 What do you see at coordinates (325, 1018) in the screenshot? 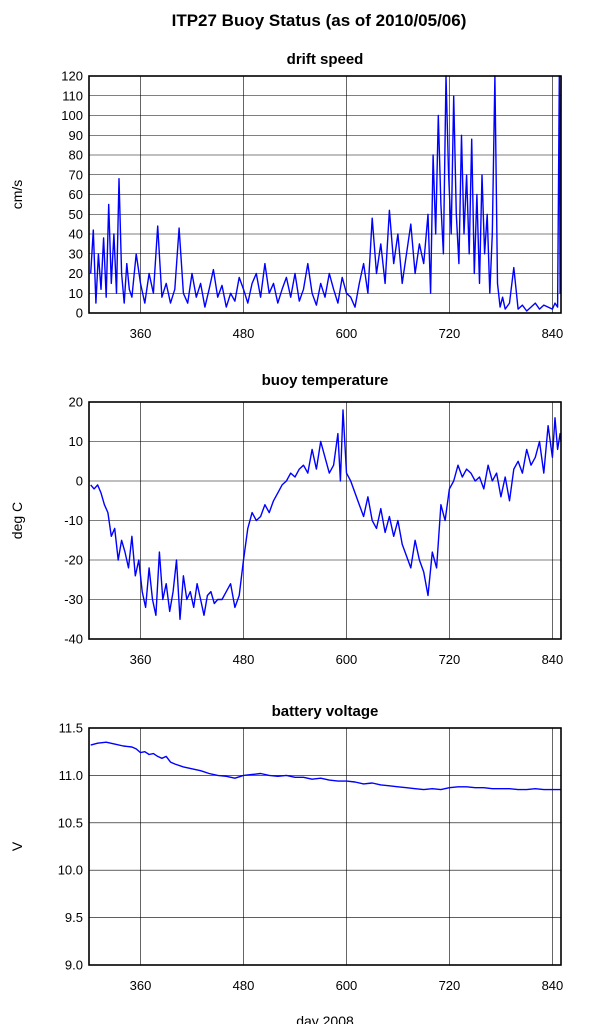
I see `x-axis-label: day 2008` at bounding box center [325, 1018].